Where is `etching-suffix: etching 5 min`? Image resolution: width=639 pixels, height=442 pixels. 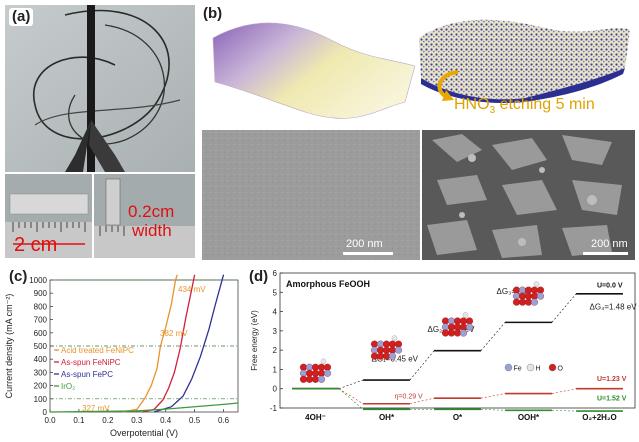 etching-suffix: etching 5 min is located at coordinates (545, 104).